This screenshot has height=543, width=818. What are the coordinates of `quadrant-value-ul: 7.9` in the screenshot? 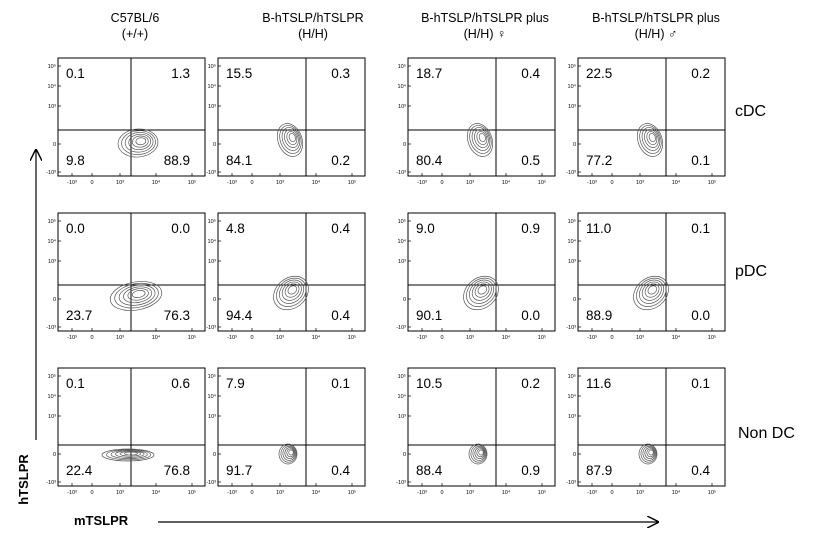 It's located at (235, 383).